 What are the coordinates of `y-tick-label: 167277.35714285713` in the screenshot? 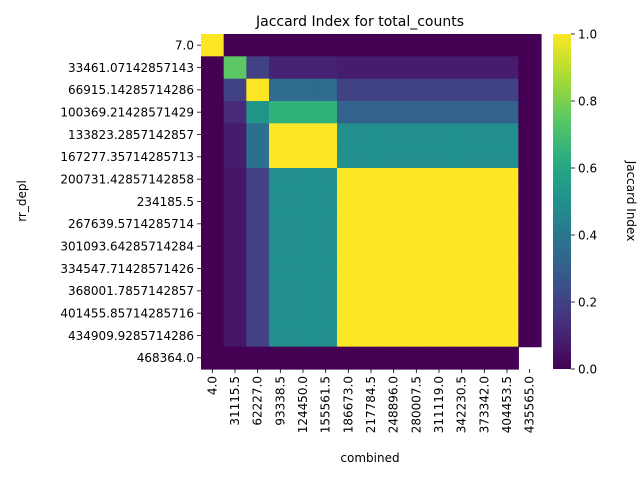 It's located at (127, 157).